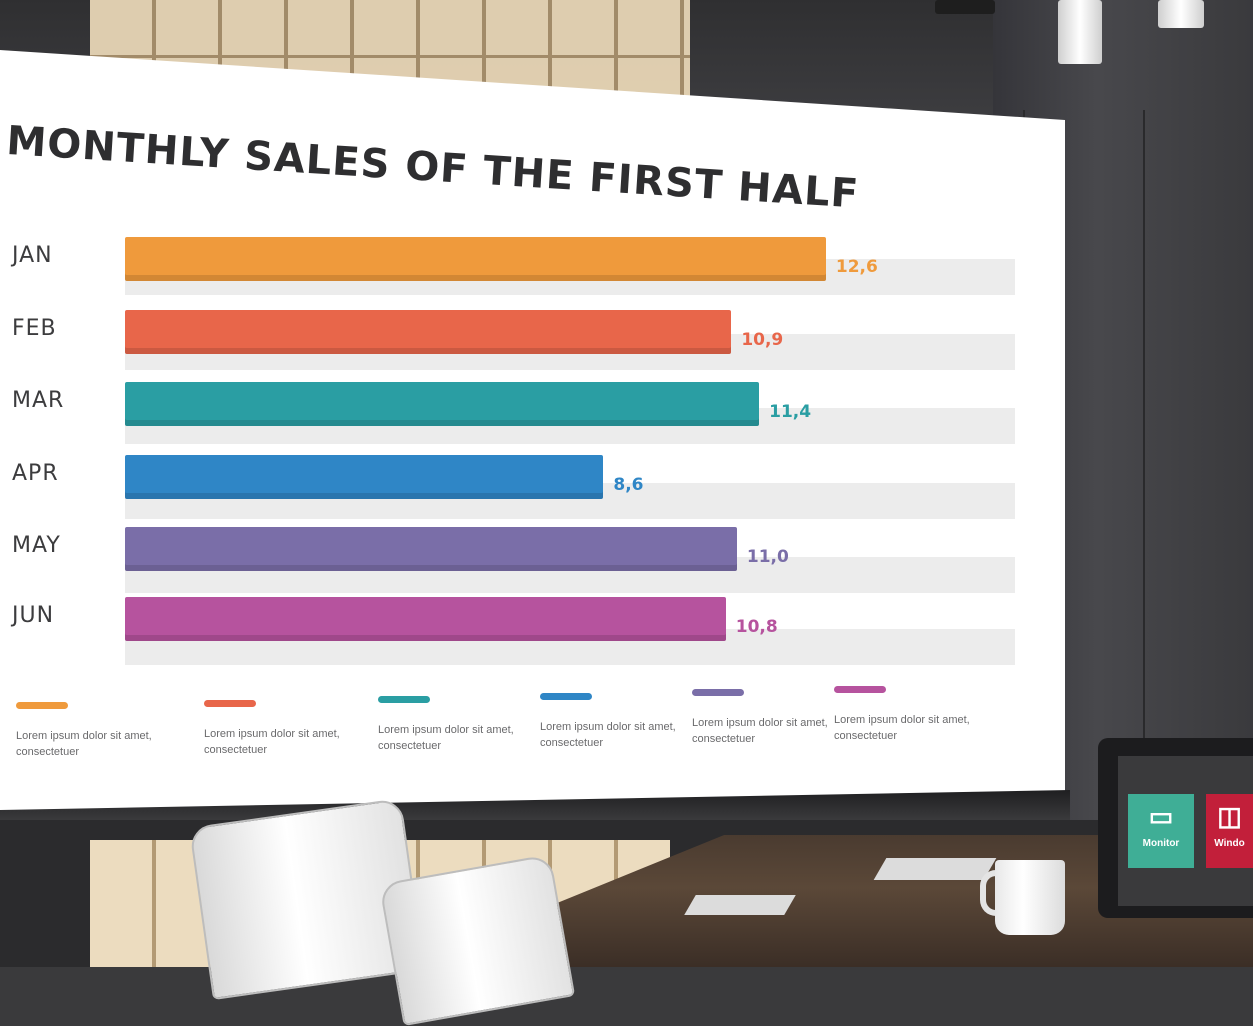 Image resolution: width=1253 pixels, height=1026 pixels. What do you see at coordinates (364, 477) in the screenshot?
I see `bar-apr` at bounding box center [364, 477].